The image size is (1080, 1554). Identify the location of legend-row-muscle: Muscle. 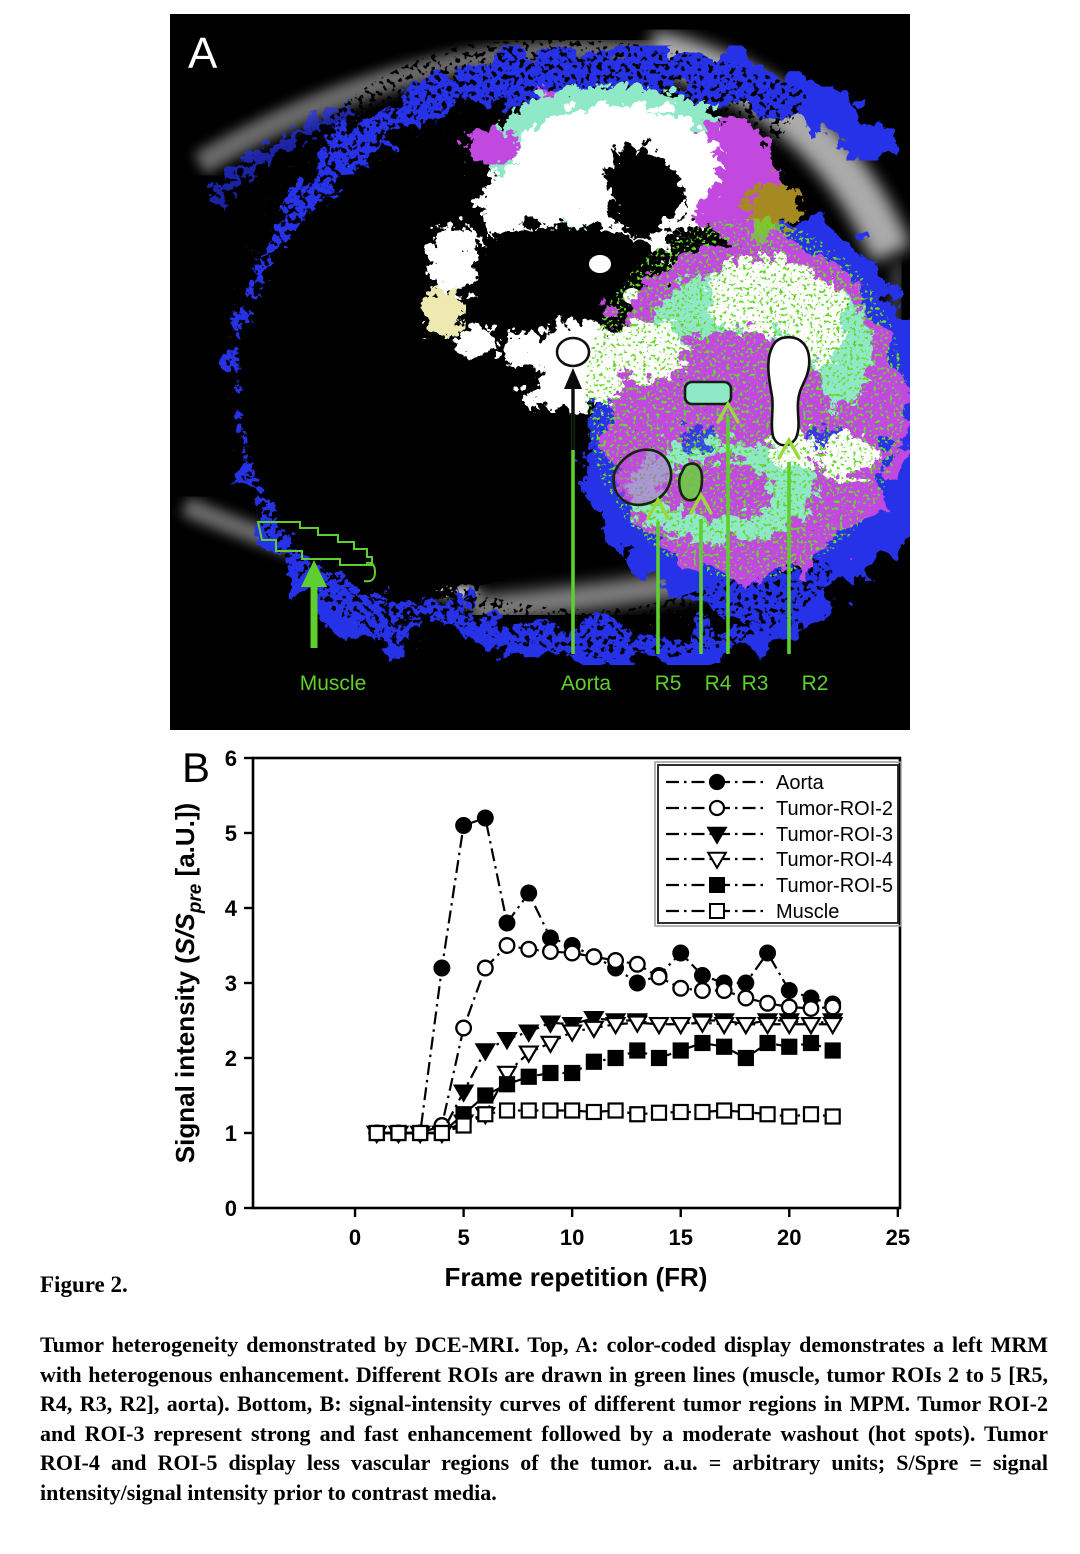
(752, 912).